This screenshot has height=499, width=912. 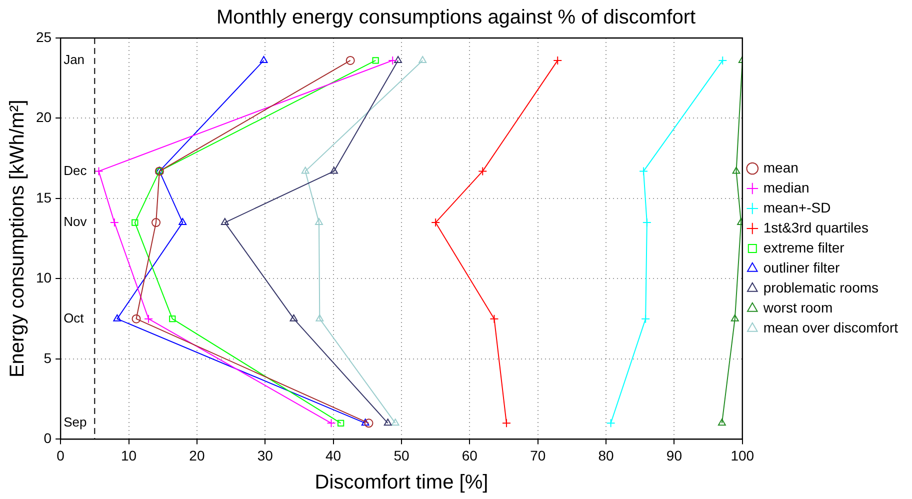 I want to click on x-tick-label: 40, so click(x=334, y=455).